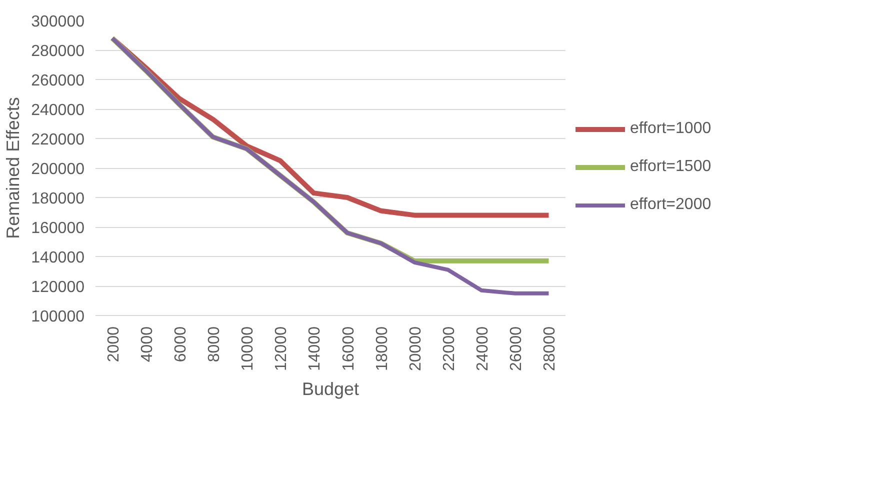  I want to click on x-tick-label: 18000, so click(382, 348).